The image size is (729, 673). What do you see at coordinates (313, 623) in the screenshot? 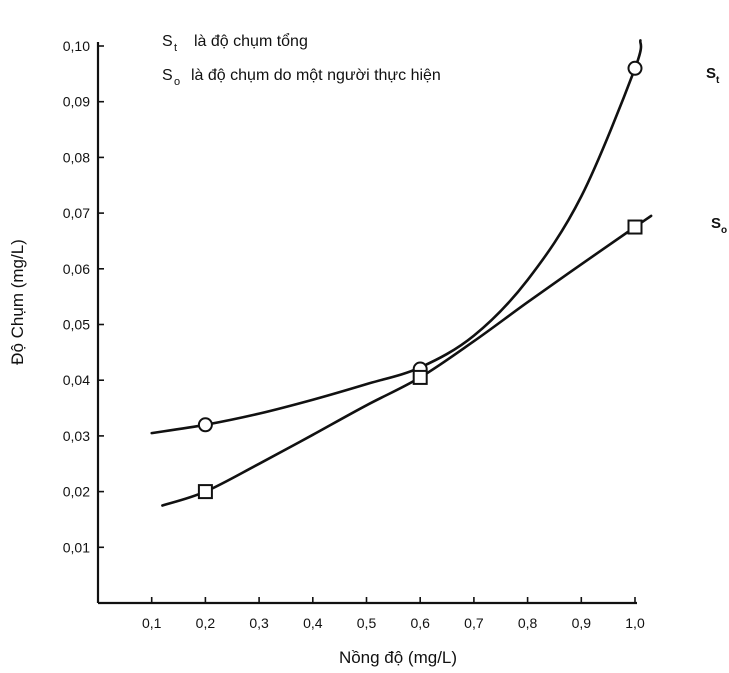
I see `x-tick-label: 0,4` at bounding box center [313, 623].